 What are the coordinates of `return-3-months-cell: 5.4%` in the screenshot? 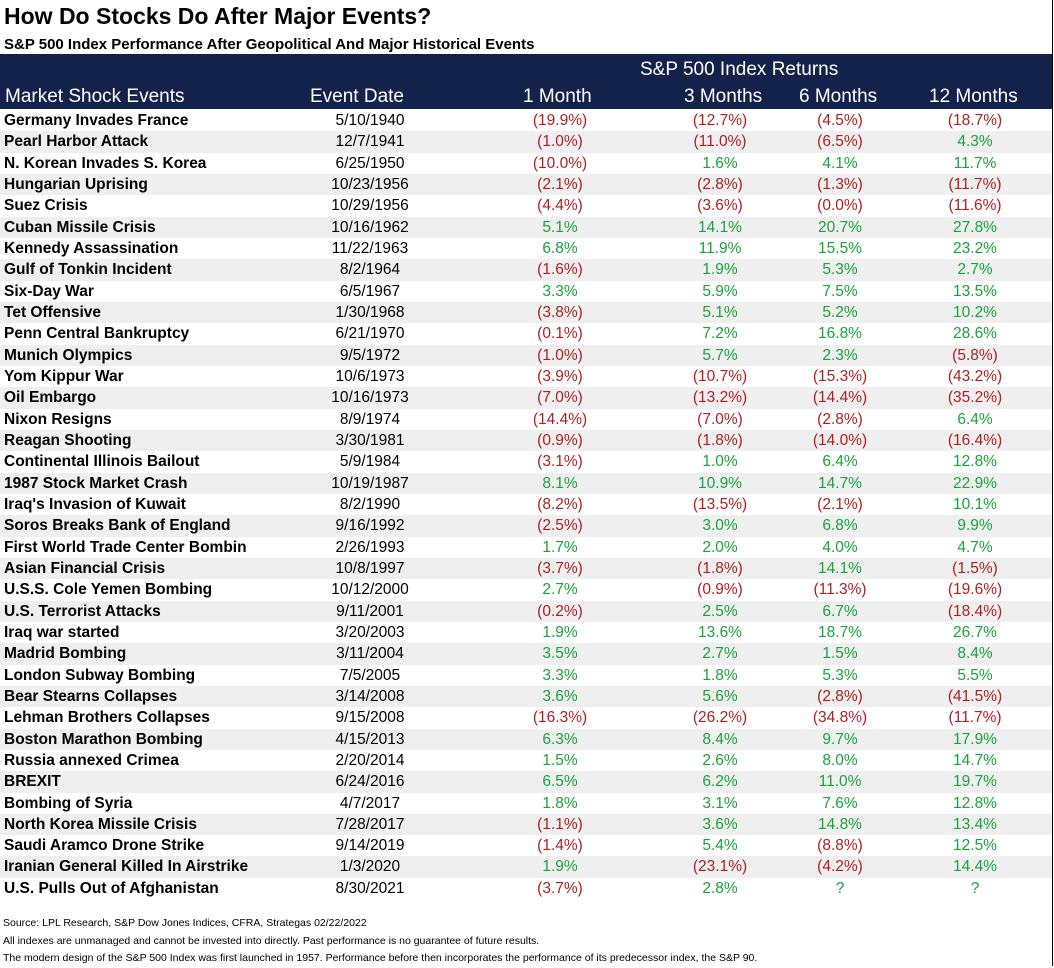 It's located at (720, 846).